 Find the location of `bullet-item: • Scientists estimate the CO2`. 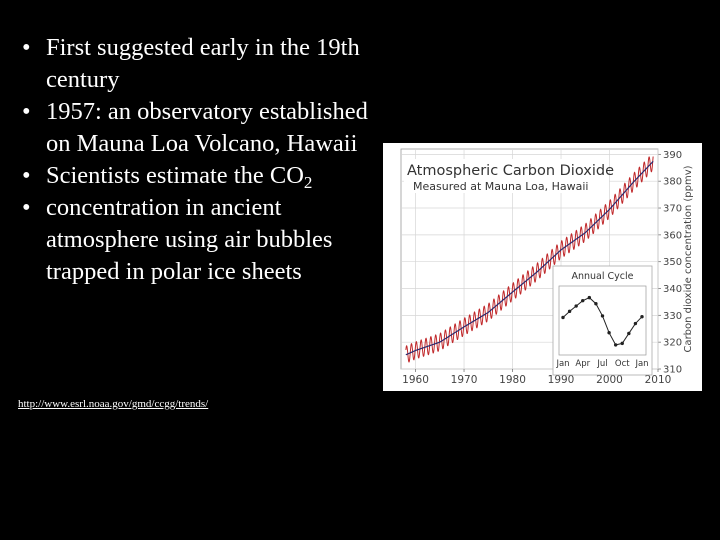

bullet-item: • Scientists estimate the CO2 is located at coordinates (200, 176).